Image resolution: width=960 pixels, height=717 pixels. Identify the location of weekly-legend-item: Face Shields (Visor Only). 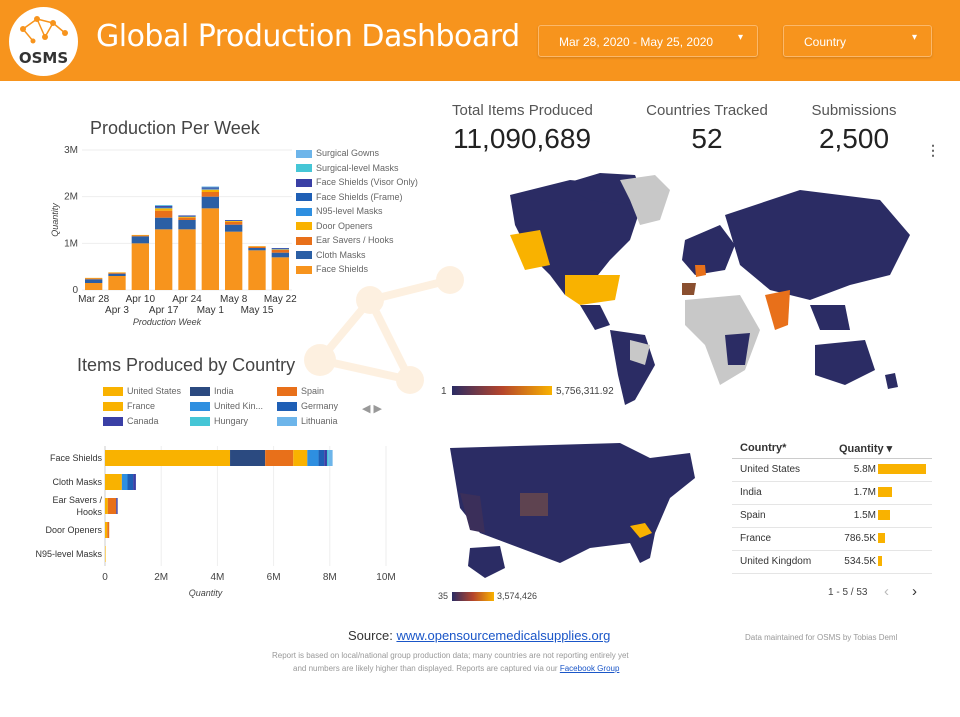
(357, 182).